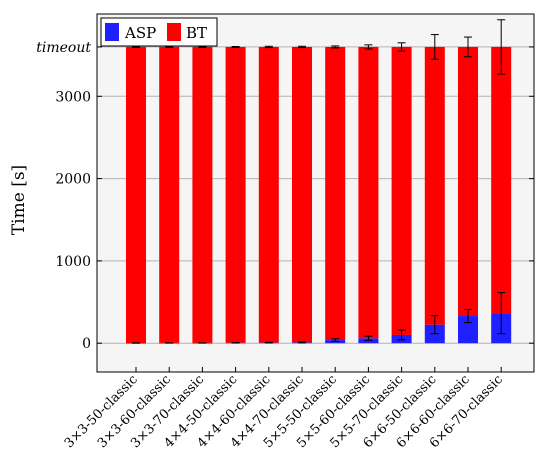 The image size is (550, 469). Describe the element at coordinates (73, 180) in the screenshot. I see `y-tick-label: 2000` at that location.